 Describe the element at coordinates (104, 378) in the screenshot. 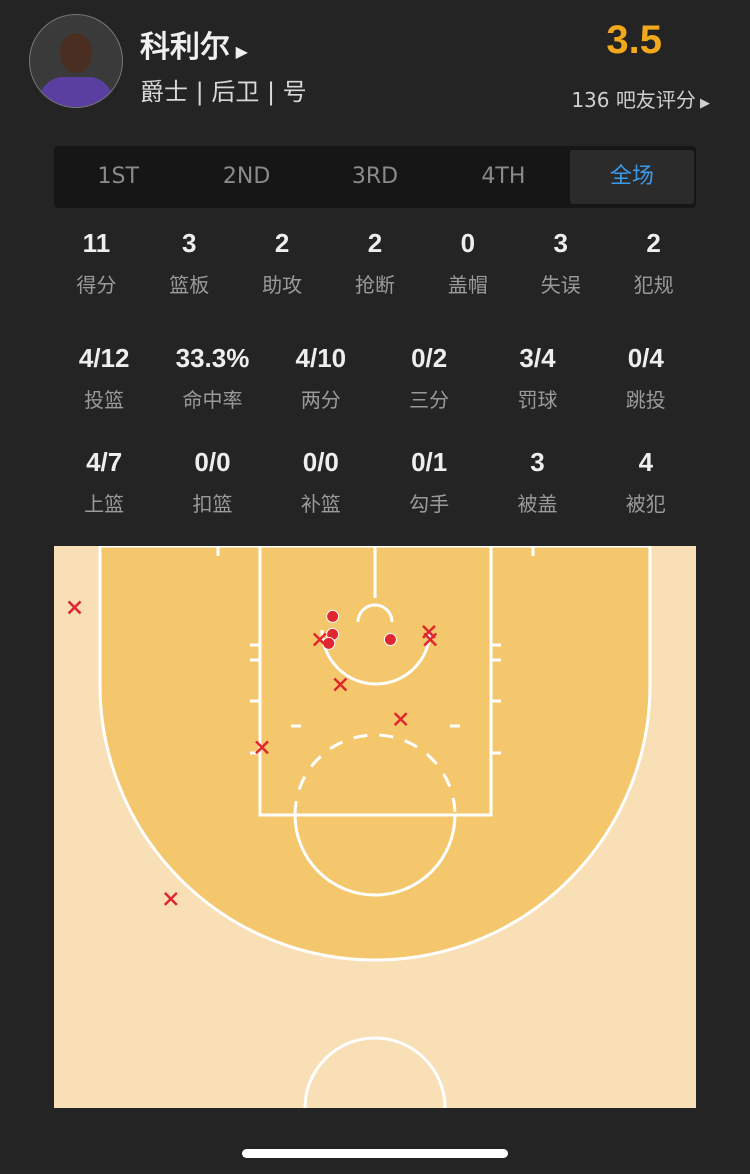

I see `stat-cell: 4/12 投篮` at that location.